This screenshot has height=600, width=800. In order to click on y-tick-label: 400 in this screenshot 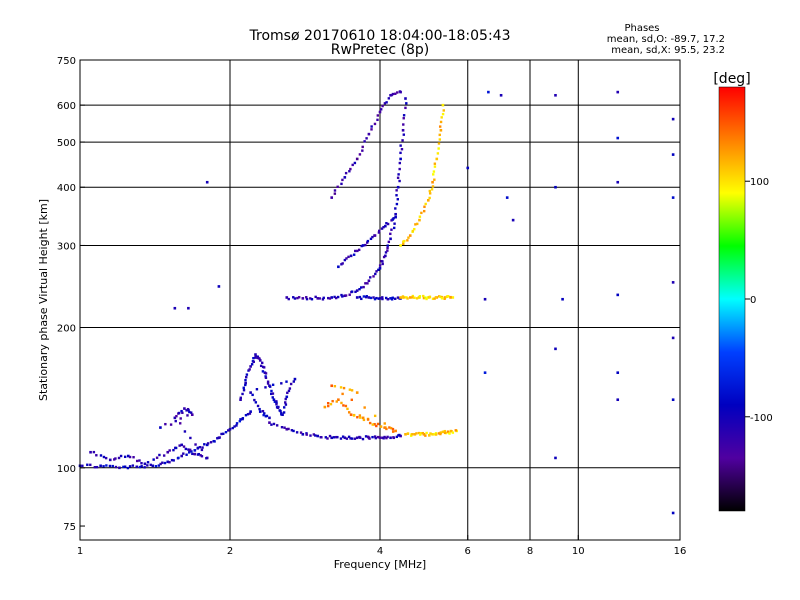, I will do `click(66, 188)`.